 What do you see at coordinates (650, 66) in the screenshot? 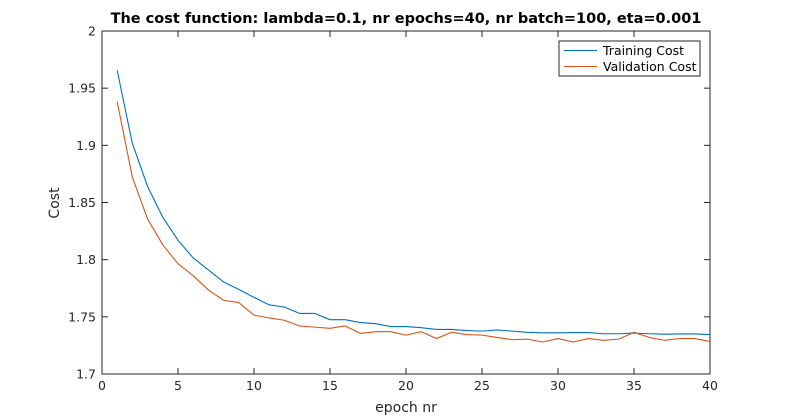
I see `legend-entry: Validation Cost` at bounding box center [650, 66].